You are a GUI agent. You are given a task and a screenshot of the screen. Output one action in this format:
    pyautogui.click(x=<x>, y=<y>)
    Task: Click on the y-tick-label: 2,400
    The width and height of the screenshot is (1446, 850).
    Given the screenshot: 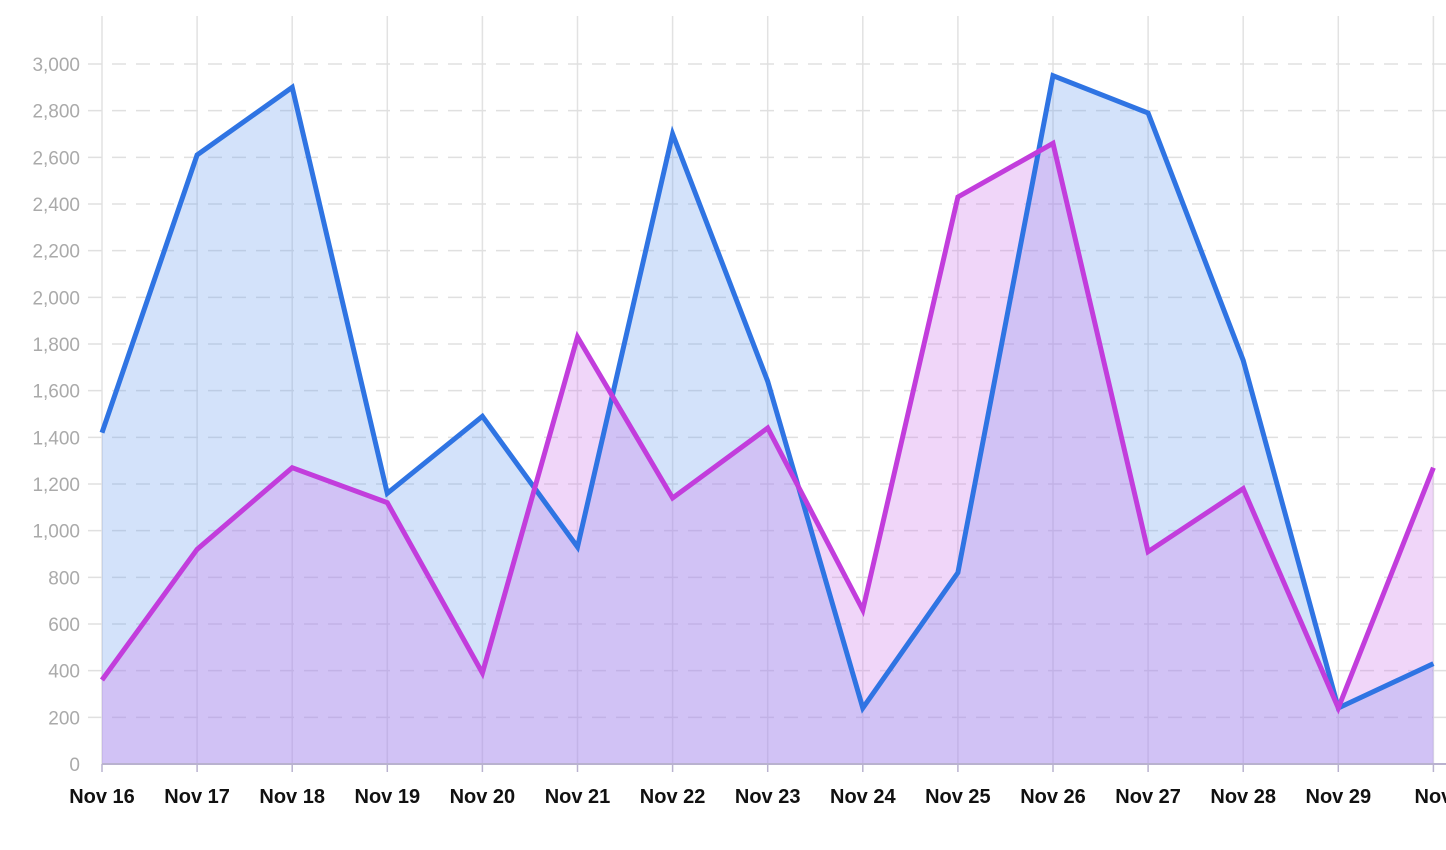 What is the action you would take?
    pyautogui.click(x=56, y=205)
    